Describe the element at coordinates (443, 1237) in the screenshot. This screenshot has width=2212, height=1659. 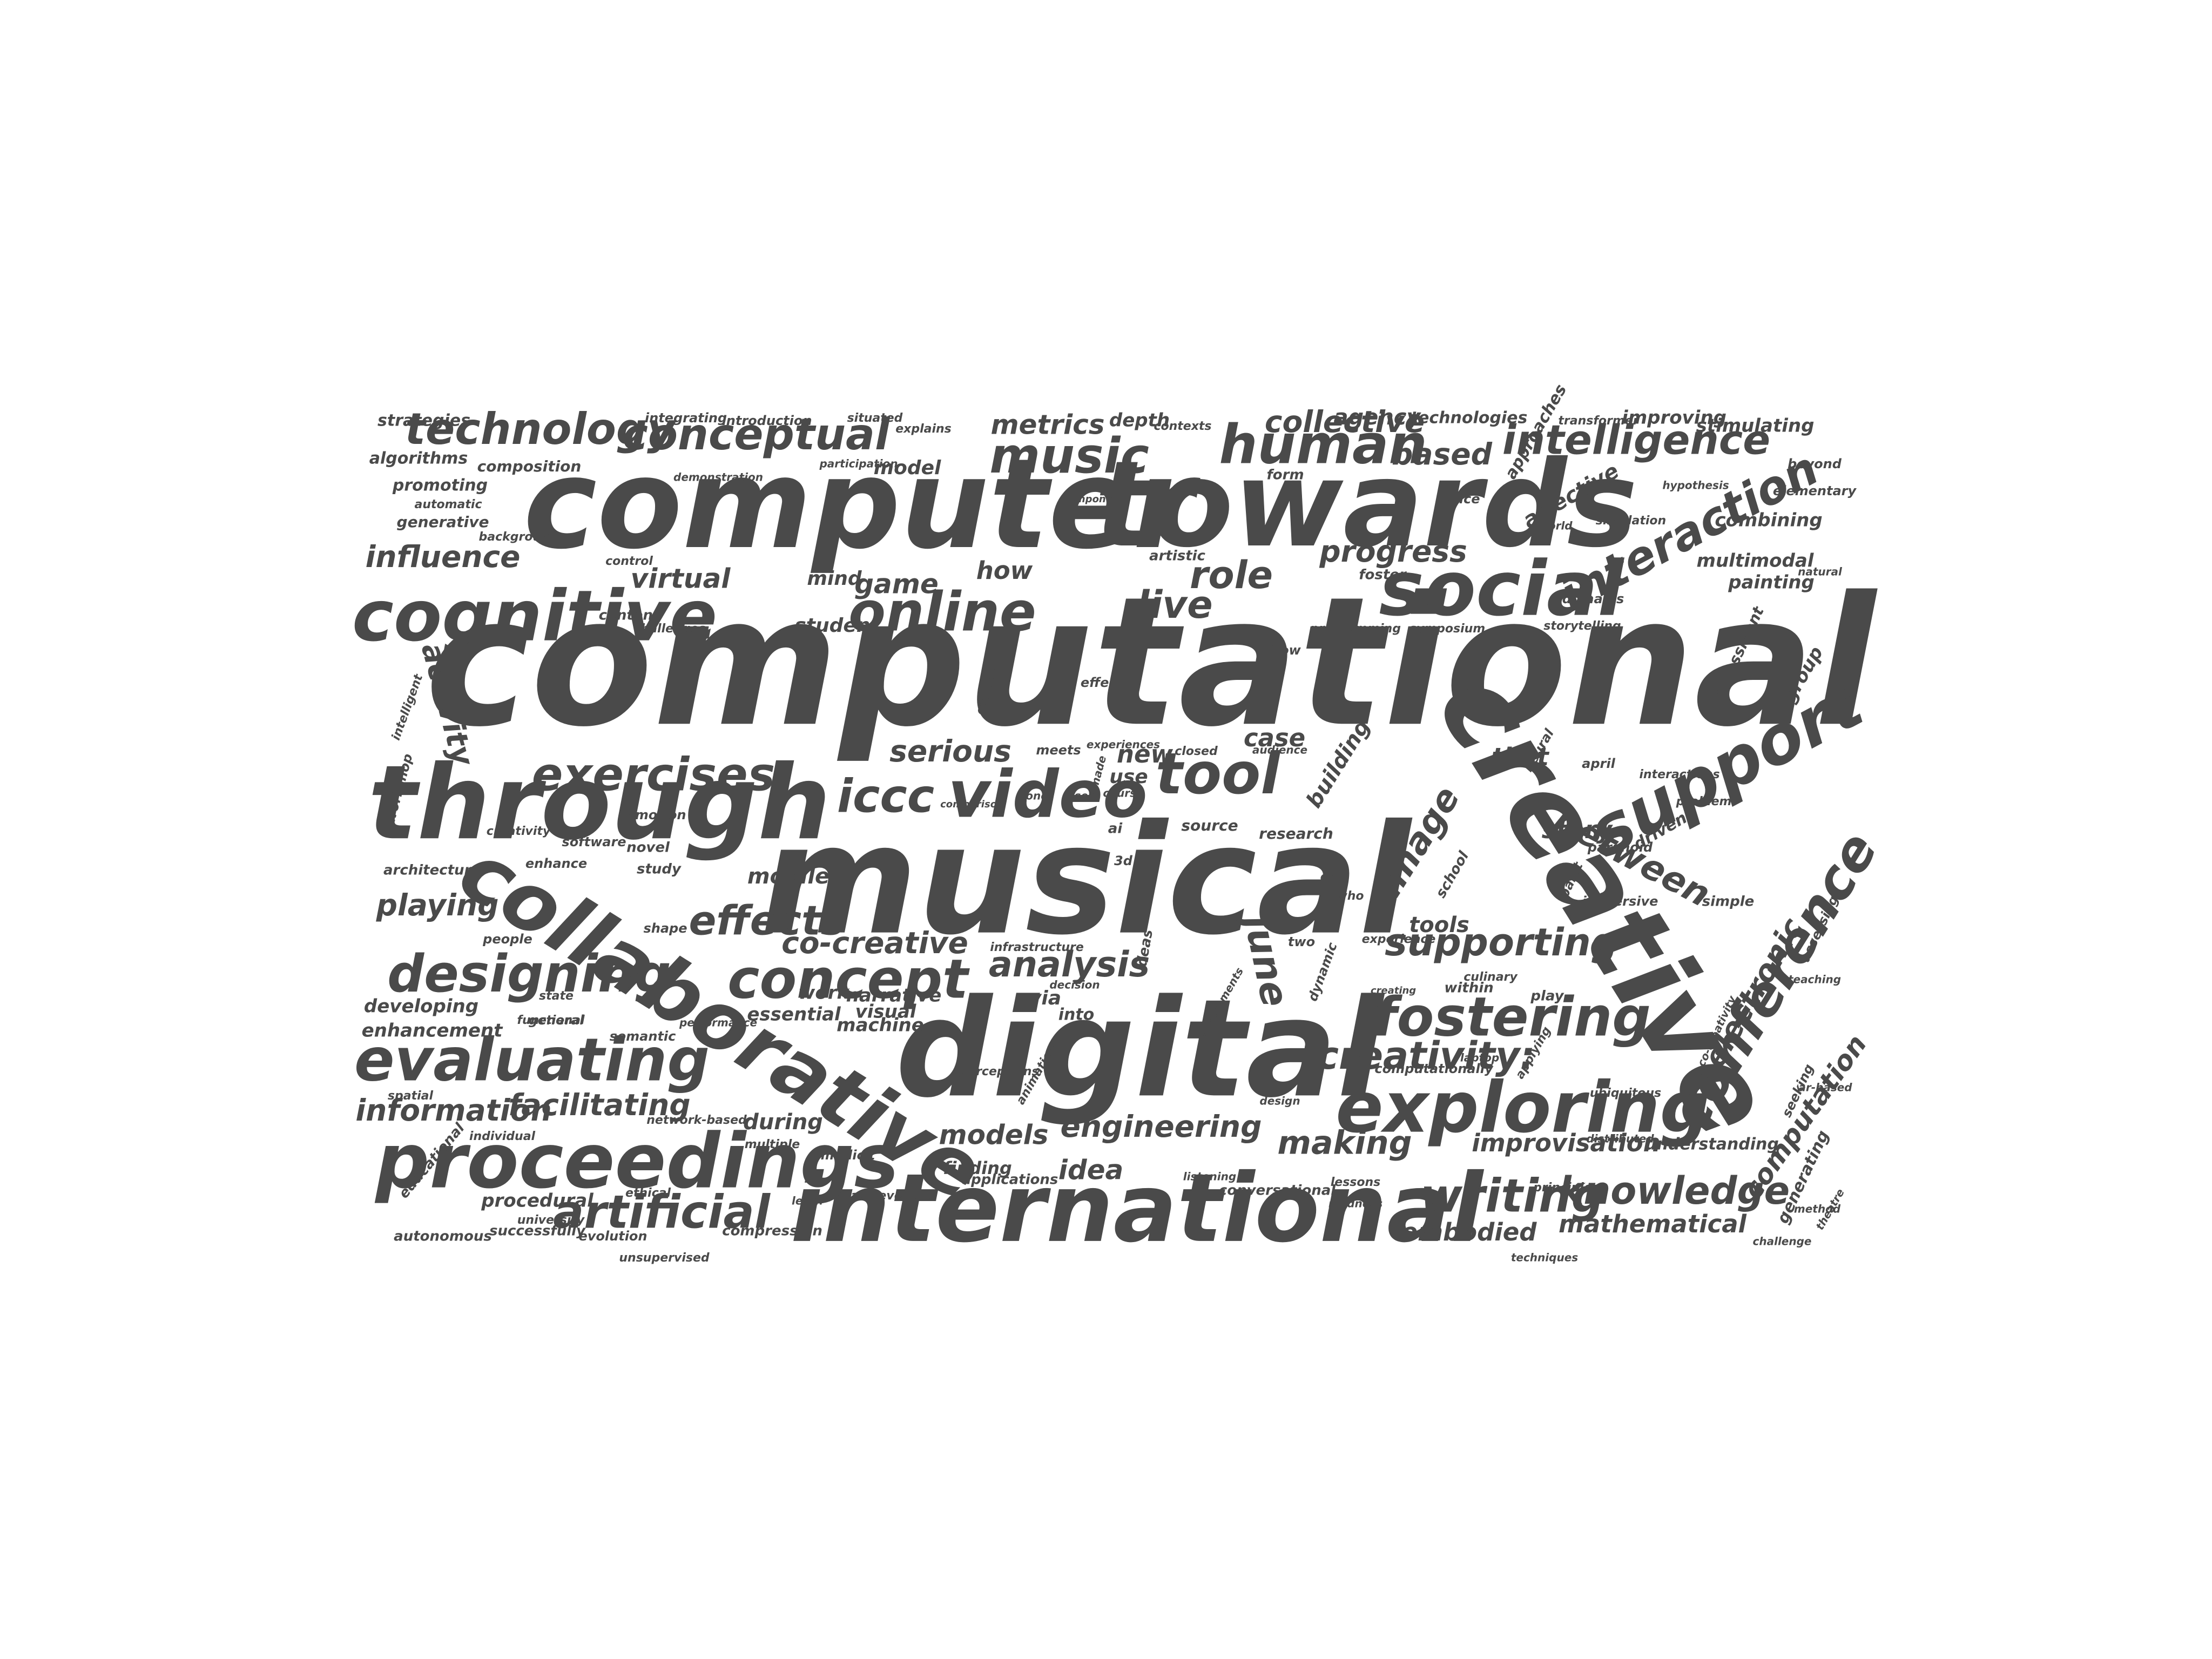
I see `word-autonomous: autonomous` at that location.